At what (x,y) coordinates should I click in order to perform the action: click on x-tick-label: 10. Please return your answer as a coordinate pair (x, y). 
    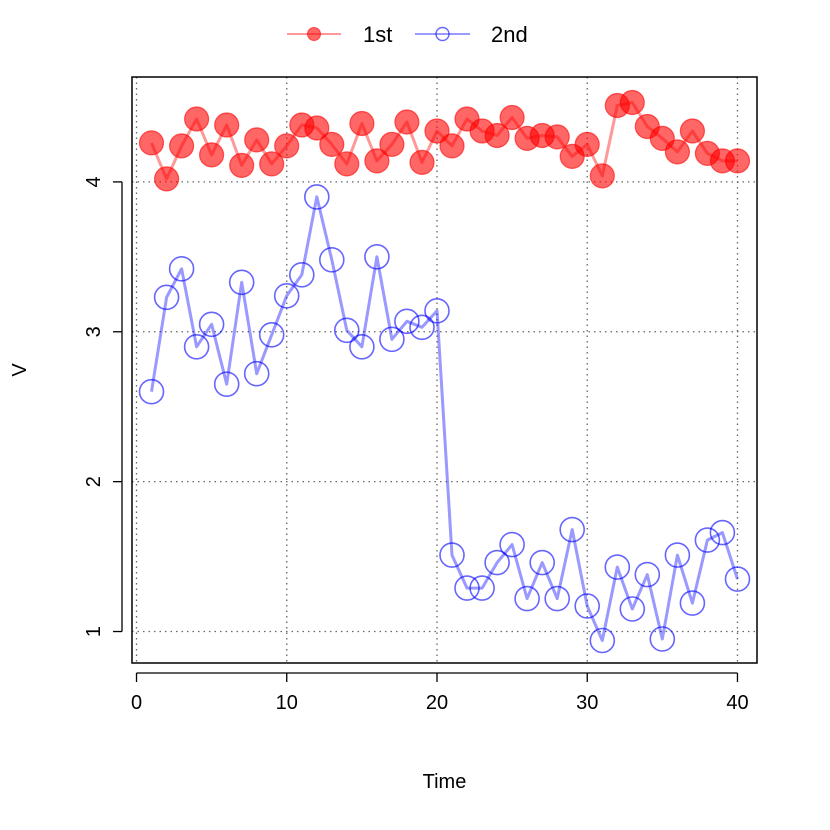
    Looking at the image, I should click on (287, 703).